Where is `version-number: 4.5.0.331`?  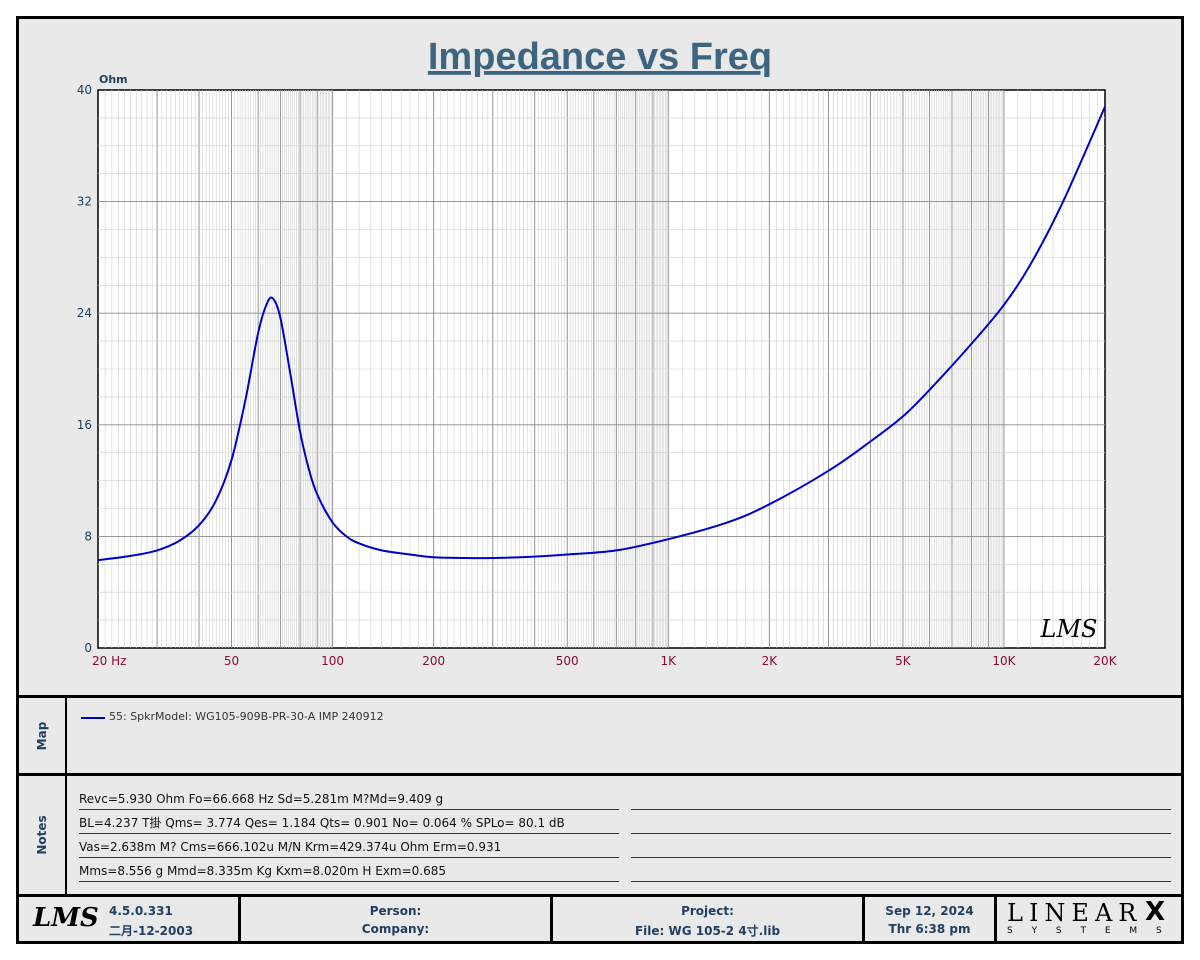
version-number: 4.5.0.331 is located at coordinates (141, 911).